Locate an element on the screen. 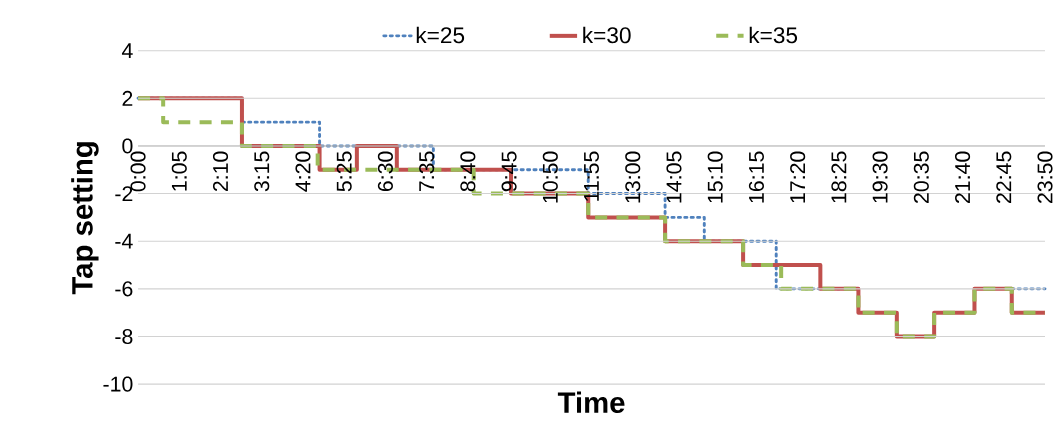 The height and width of the screenshot is (432, 1059). y-axis-title: Tap setting is located at coordinates (85, 218).